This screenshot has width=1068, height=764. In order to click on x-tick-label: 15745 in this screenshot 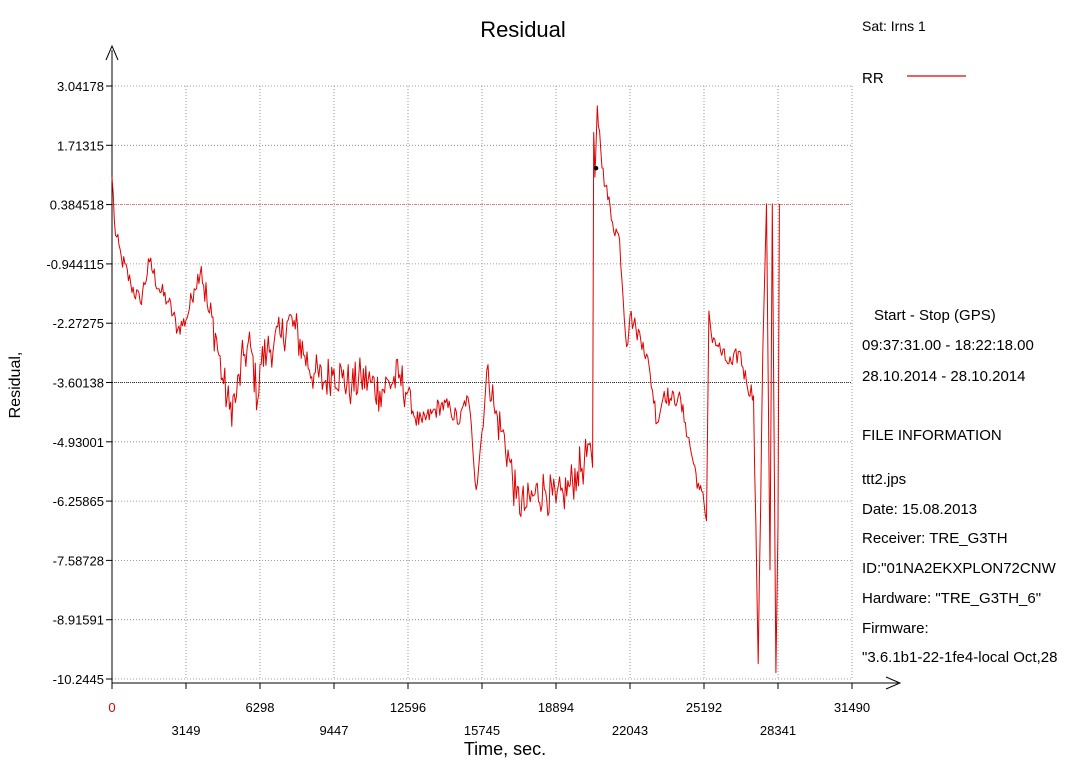, I will do `click(482, 730)`.